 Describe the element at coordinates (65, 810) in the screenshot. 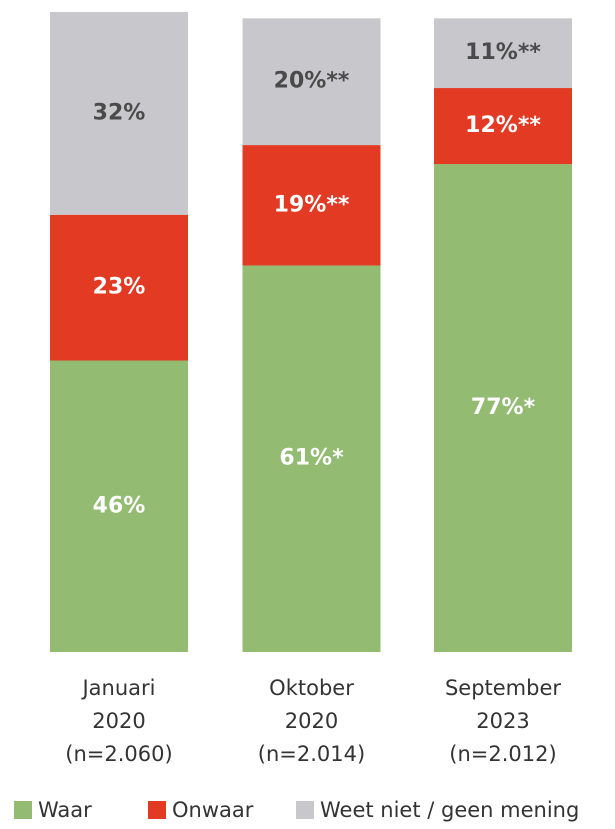

I see `legend-label: Waar` at that location.